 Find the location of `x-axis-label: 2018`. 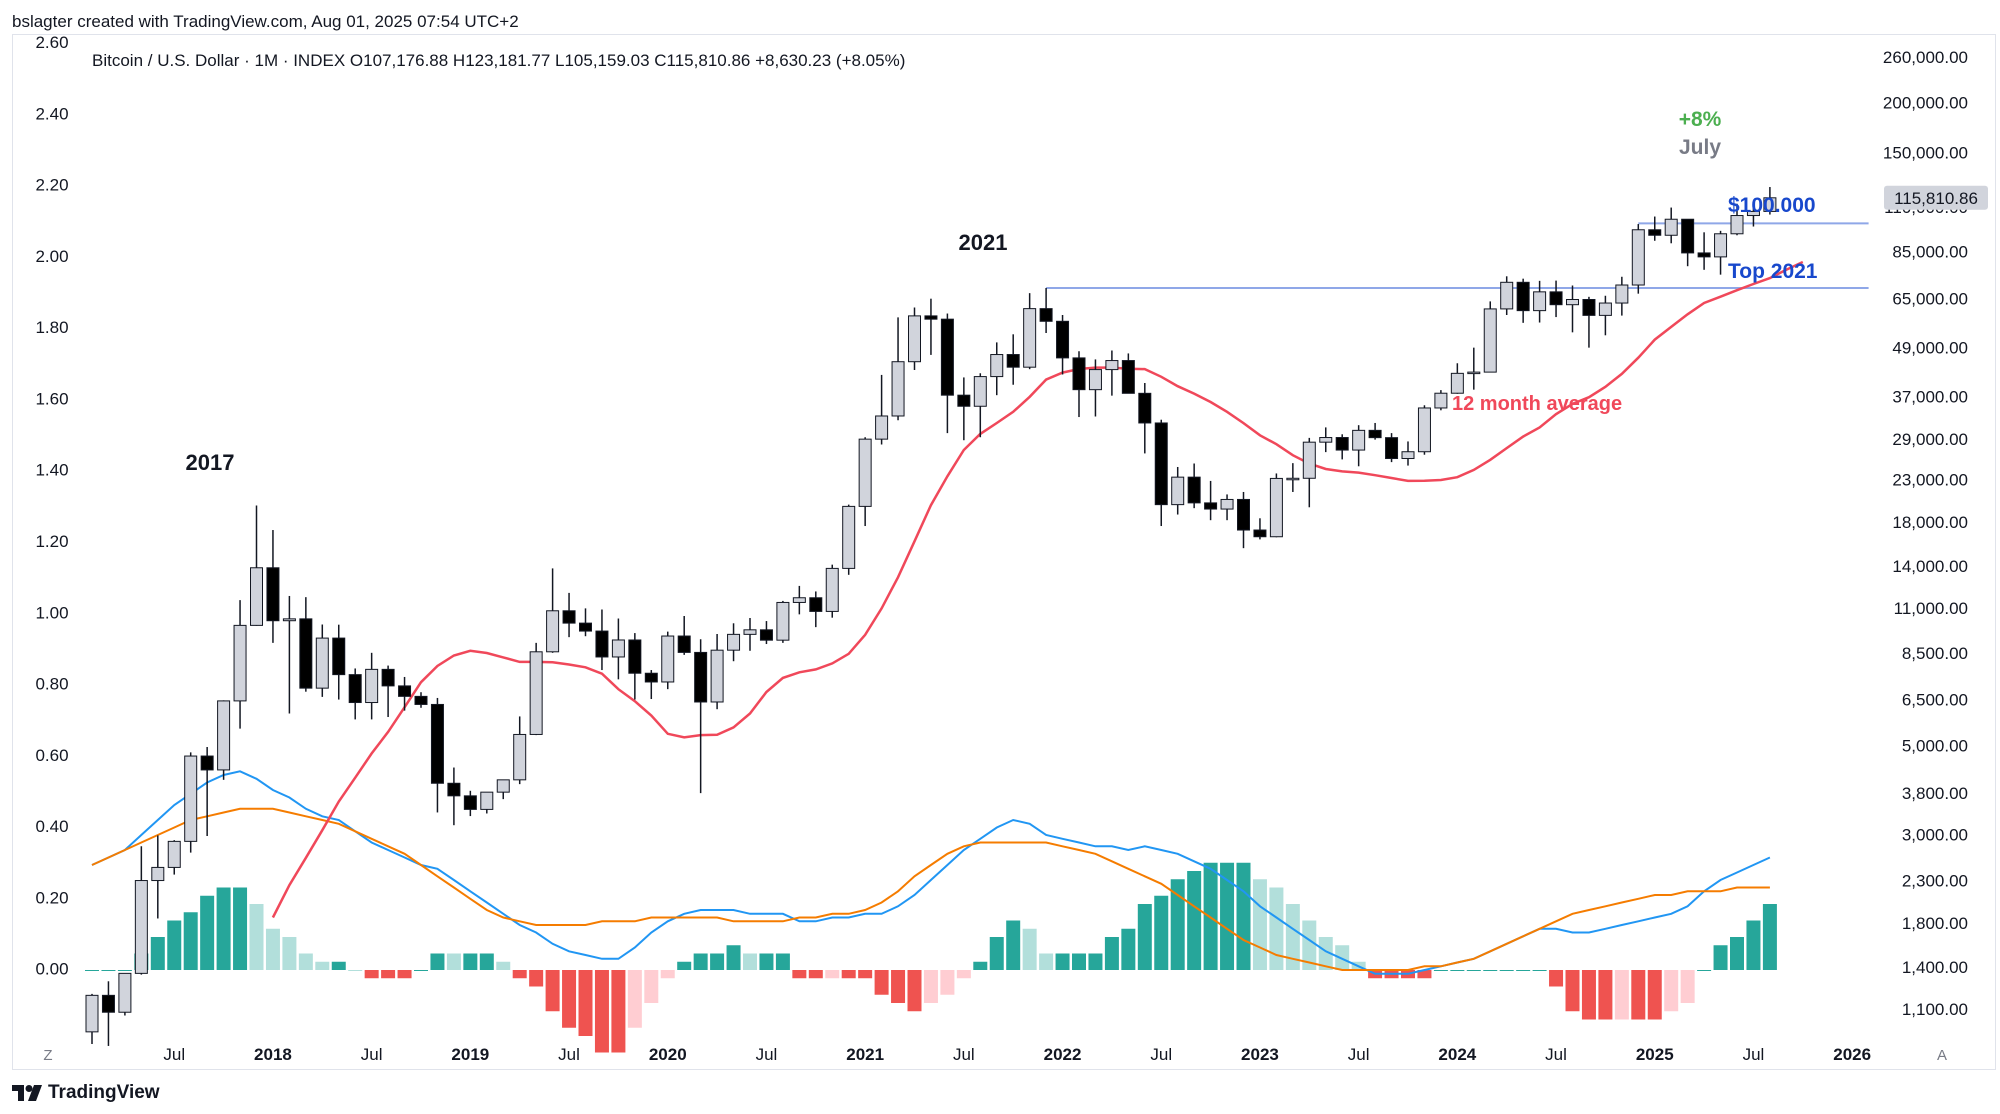

x-axis-label: 2018 is located at coordinates (273, 1054).